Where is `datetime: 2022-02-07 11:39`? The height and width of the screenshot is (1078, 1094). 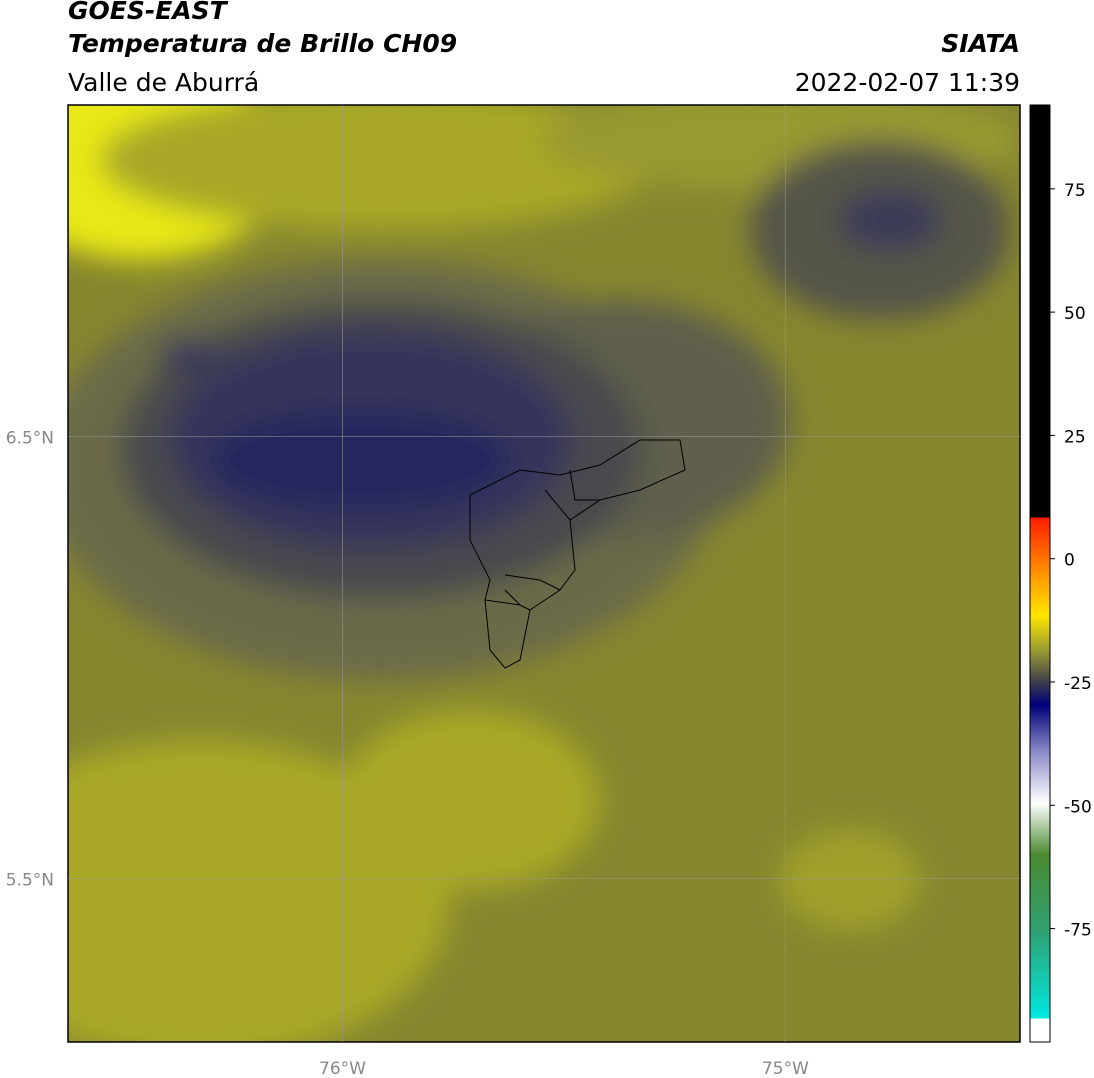
datetime: 2022-02-07 11:39 is located at coordinates (907, 82).